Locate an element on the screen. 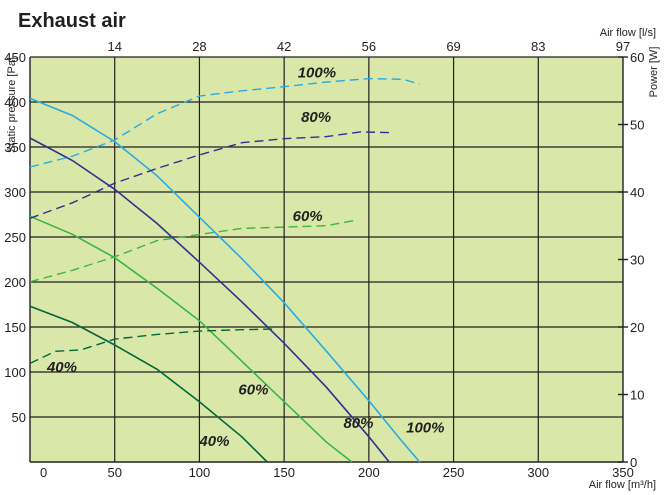 This screenshot has width=666, height=495. x-tick-label: 0 is located at coordinates (43, 472).